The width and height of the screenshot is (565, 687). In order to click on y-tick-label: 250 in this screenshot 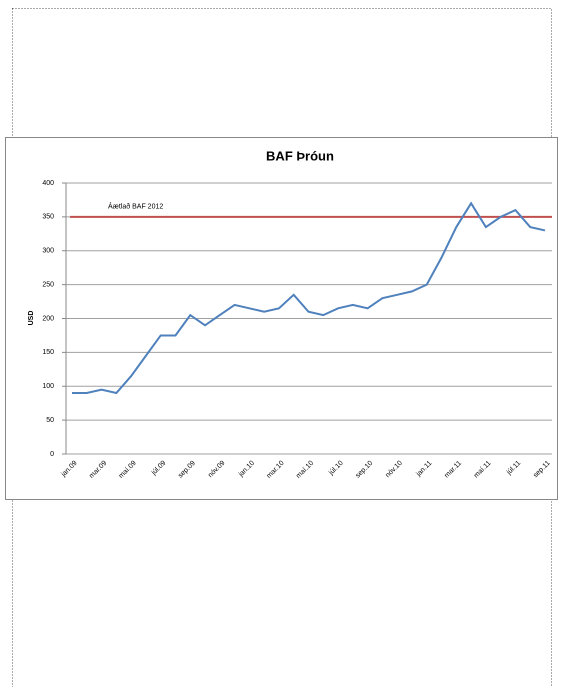, I will do `click(48, 284)`.